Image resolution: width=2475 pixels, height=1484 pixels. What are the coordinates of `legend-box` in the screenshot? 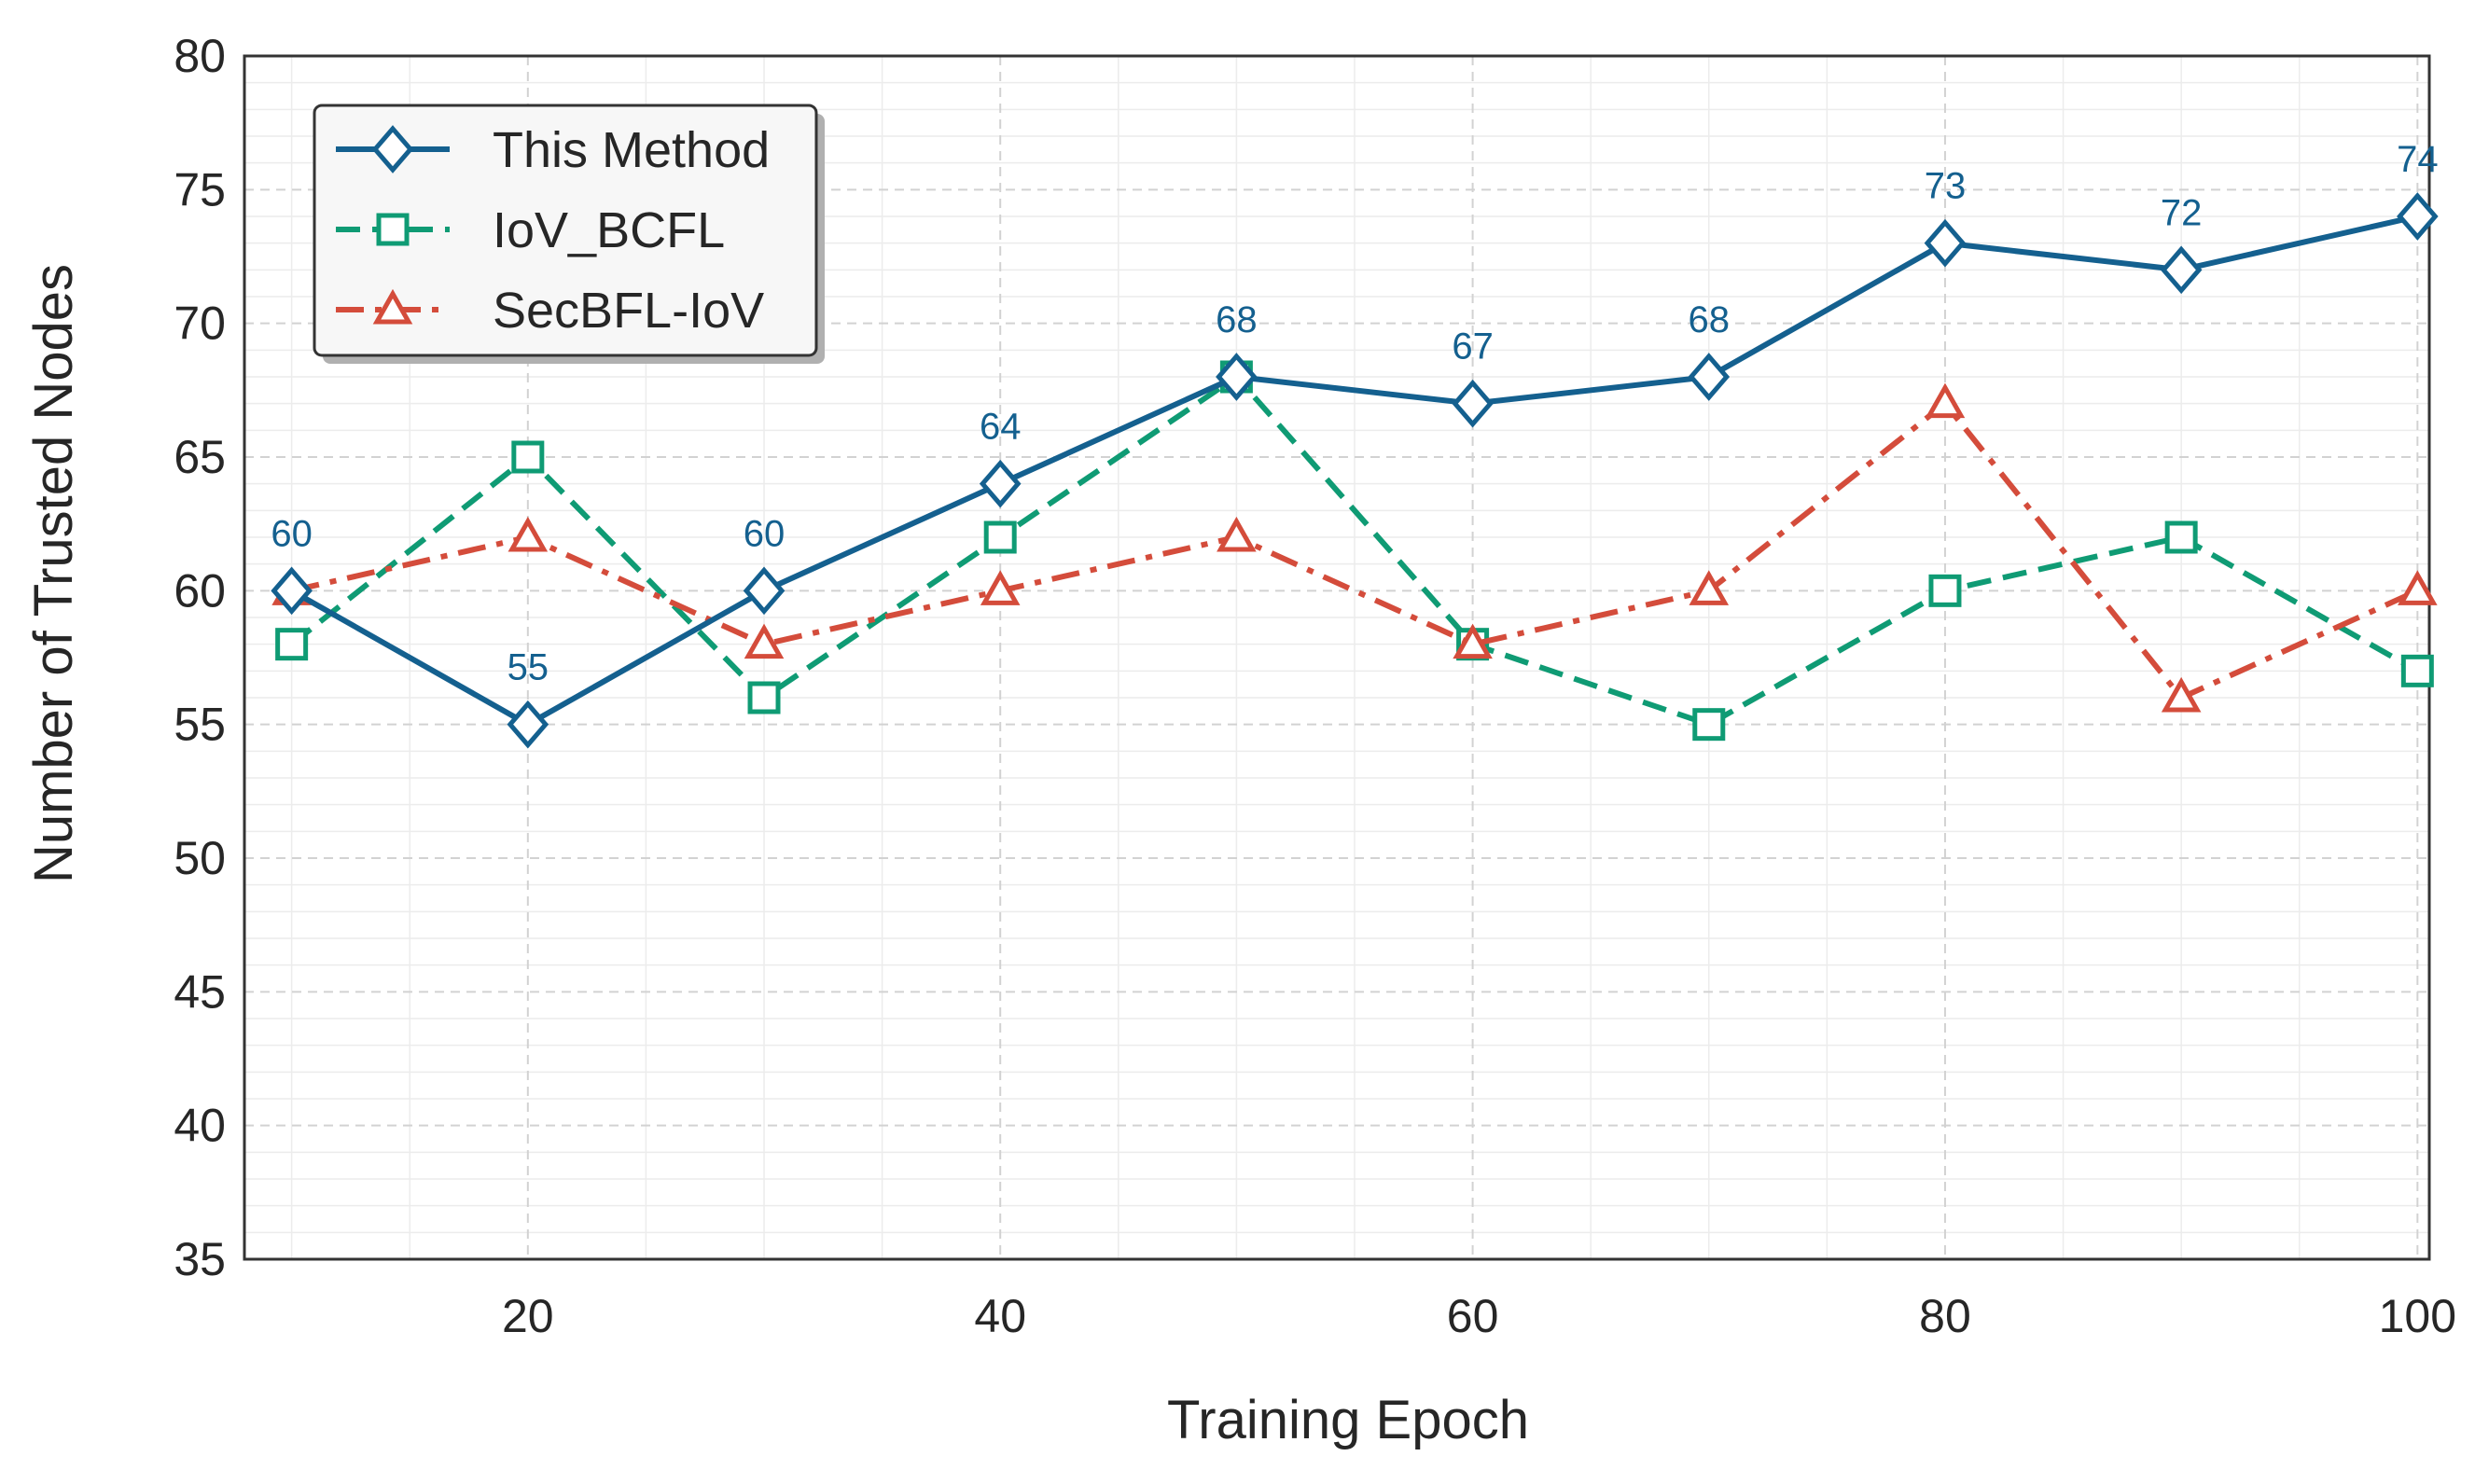 It's located at (565, 230).